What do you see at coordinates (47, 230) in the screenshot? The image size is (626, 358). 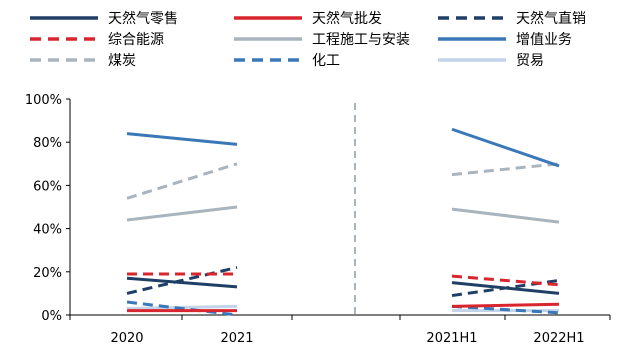 I see `y-tick-label: 40%` at bounding box center [47, 230].